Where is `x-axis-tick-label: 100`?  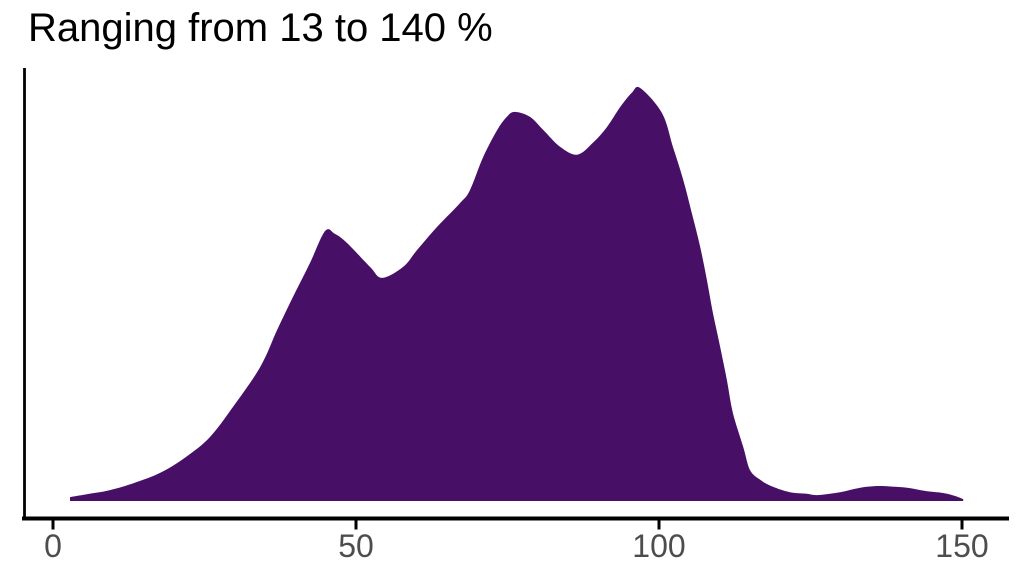 x-axis-tick-label: 100 is located at coordinates (658, 546).